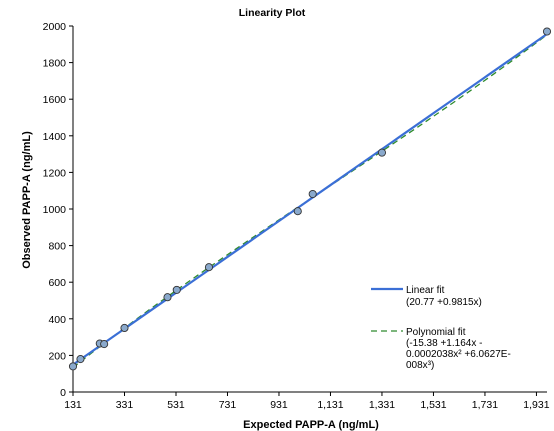 This screenshot has height=431, width=554. Describe the element at coordinates (458, 354) in the screenshot. I see `legend-polynomial-label: 0.0002038x² +6.0627E-` at that location.